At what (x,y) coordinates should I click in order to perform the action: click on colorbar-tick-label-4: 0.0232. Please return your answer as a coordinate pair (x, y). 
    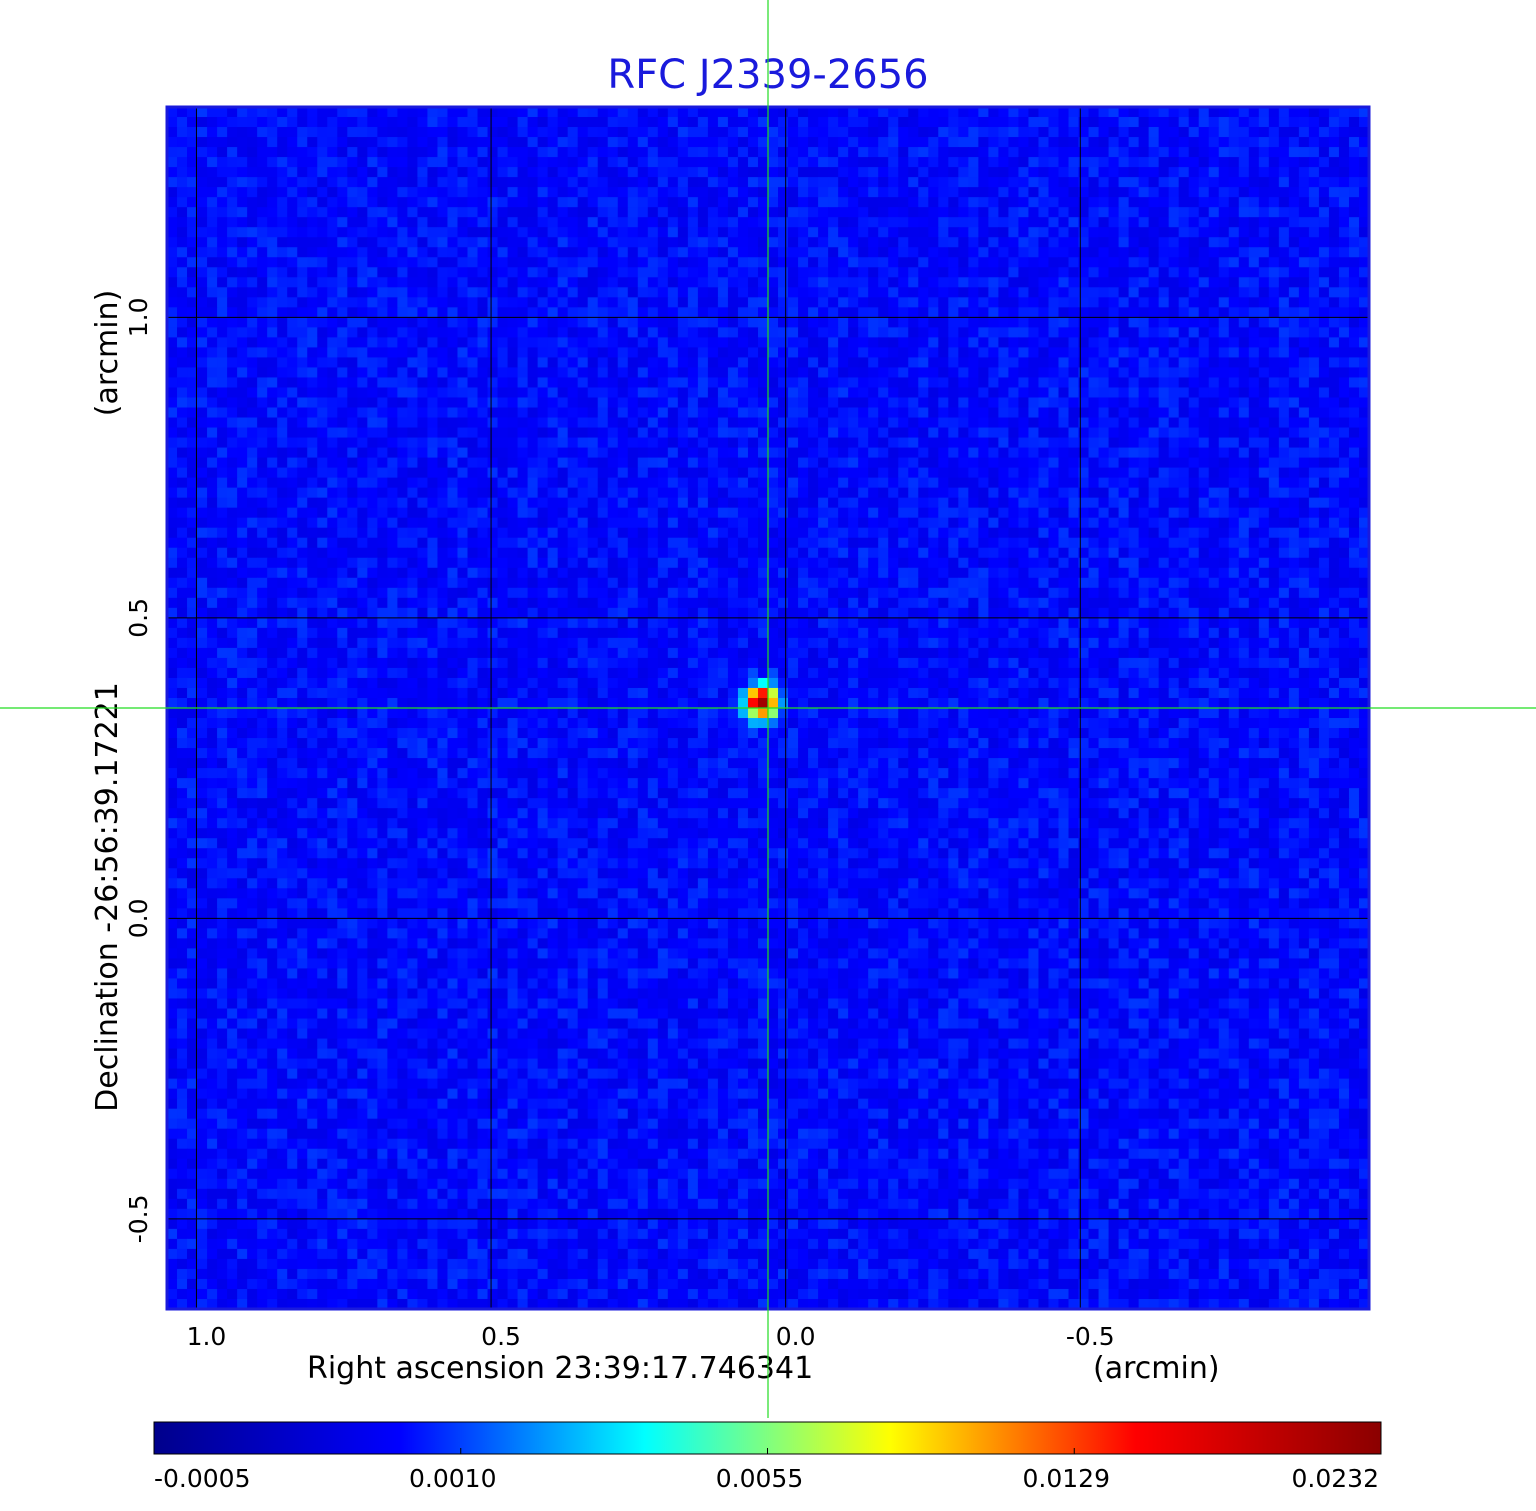
    Looking at the image, I should click on (1335, 1478).